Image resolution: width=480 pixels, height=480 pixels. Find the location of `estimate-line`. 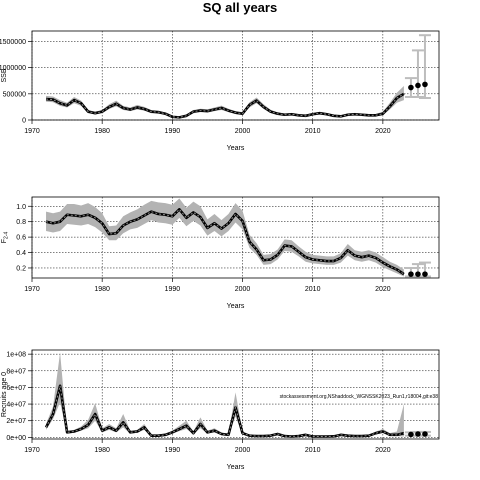

estimate-line is located at coordinates (225, 105).